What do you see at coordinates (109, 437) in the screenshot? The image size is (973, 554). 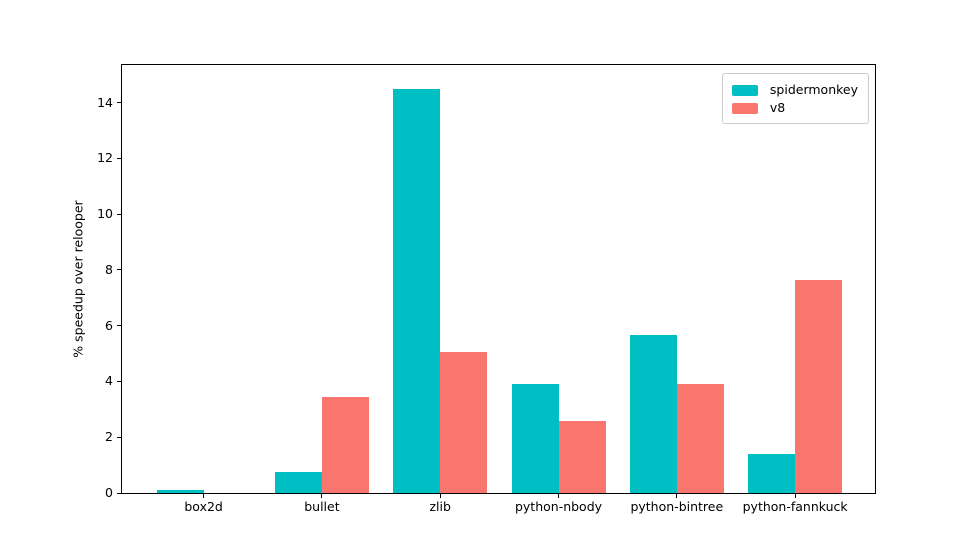 I see `y-tick-label: 2` at bounding box center [109, 437].